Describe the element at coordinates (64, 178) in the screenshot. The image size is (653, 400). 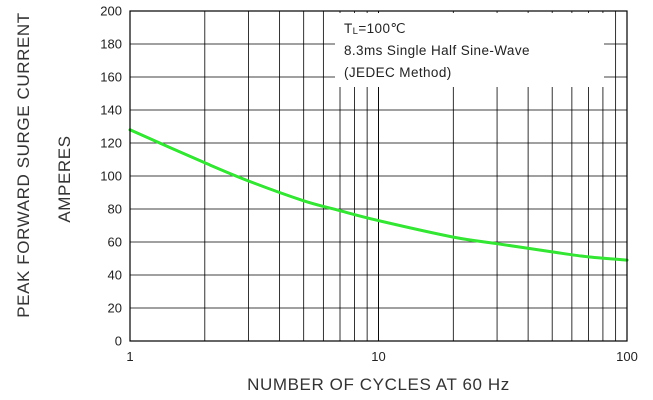
I see `y-axis-label-line-2: AMPERES` at that location.